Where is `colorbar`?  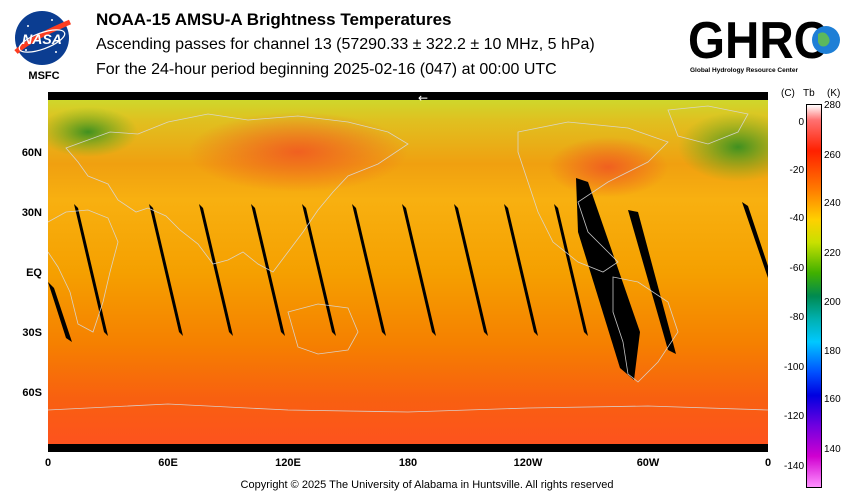
colorbar is located at coordinates (814, 296).